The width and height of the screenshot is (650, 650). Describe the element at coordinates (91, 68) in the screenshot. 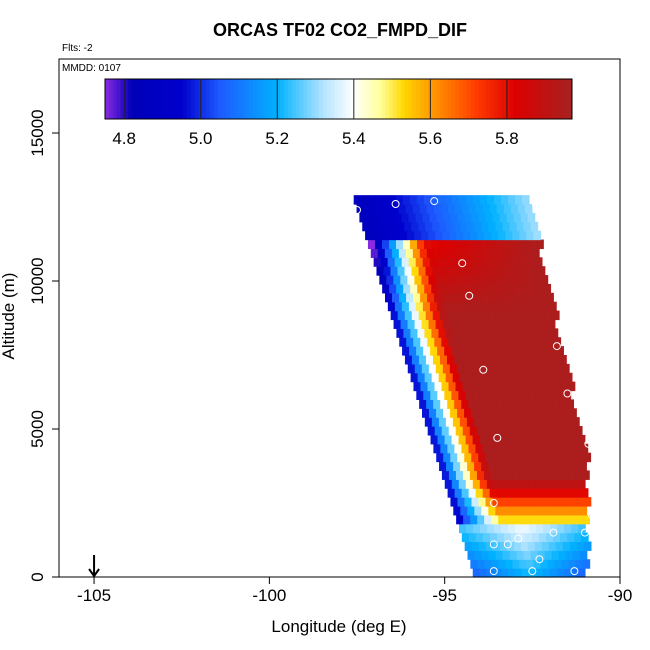

I see `mmdd-label: MMDD: 0107` at that location.